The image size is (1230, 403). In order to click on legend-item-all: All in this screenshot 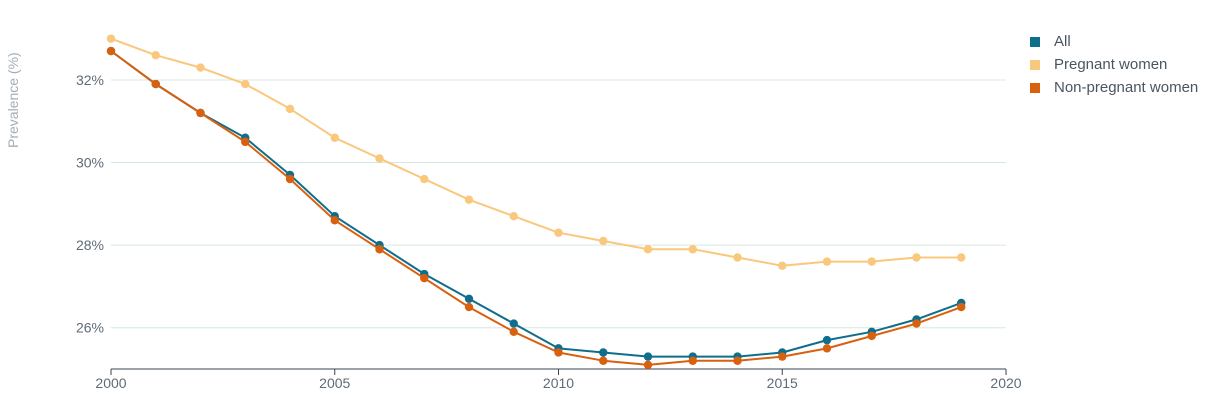, I will do `click(1114, 41)`.